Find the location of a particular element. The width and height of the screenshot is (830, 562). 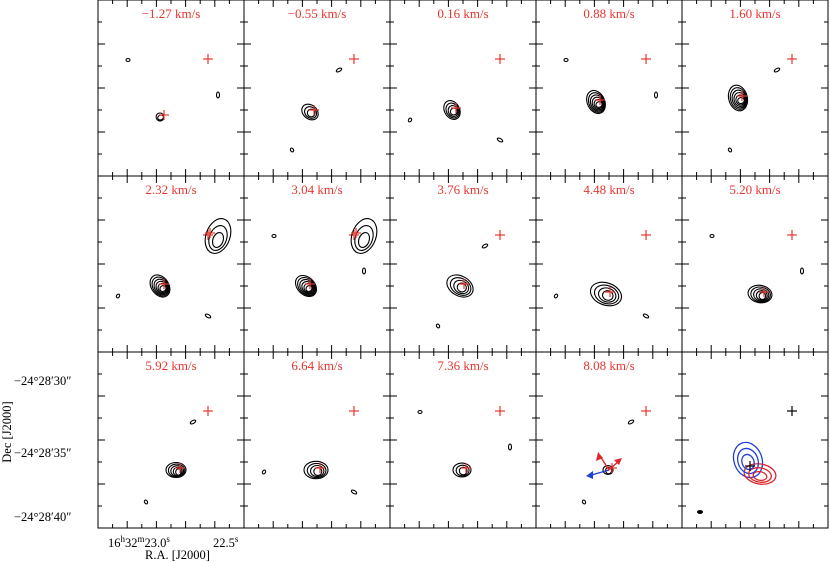

channel-panel: 8.08 km/s is located at coordinates (609, 440).